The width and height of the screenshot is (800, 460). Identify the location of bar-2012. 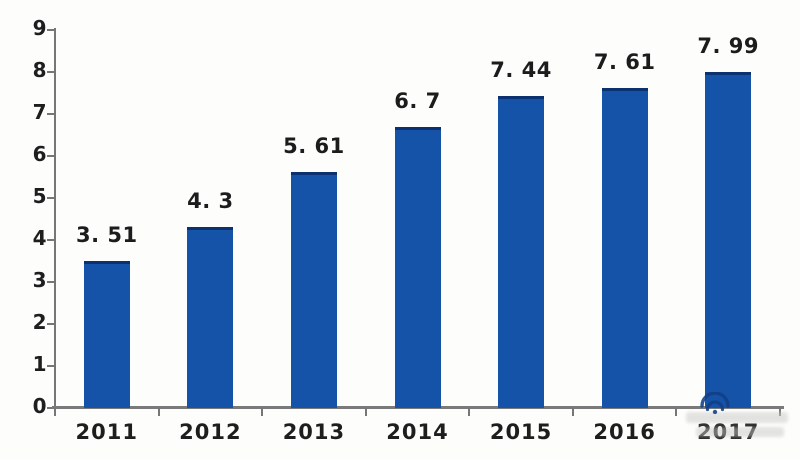
(210, 317).